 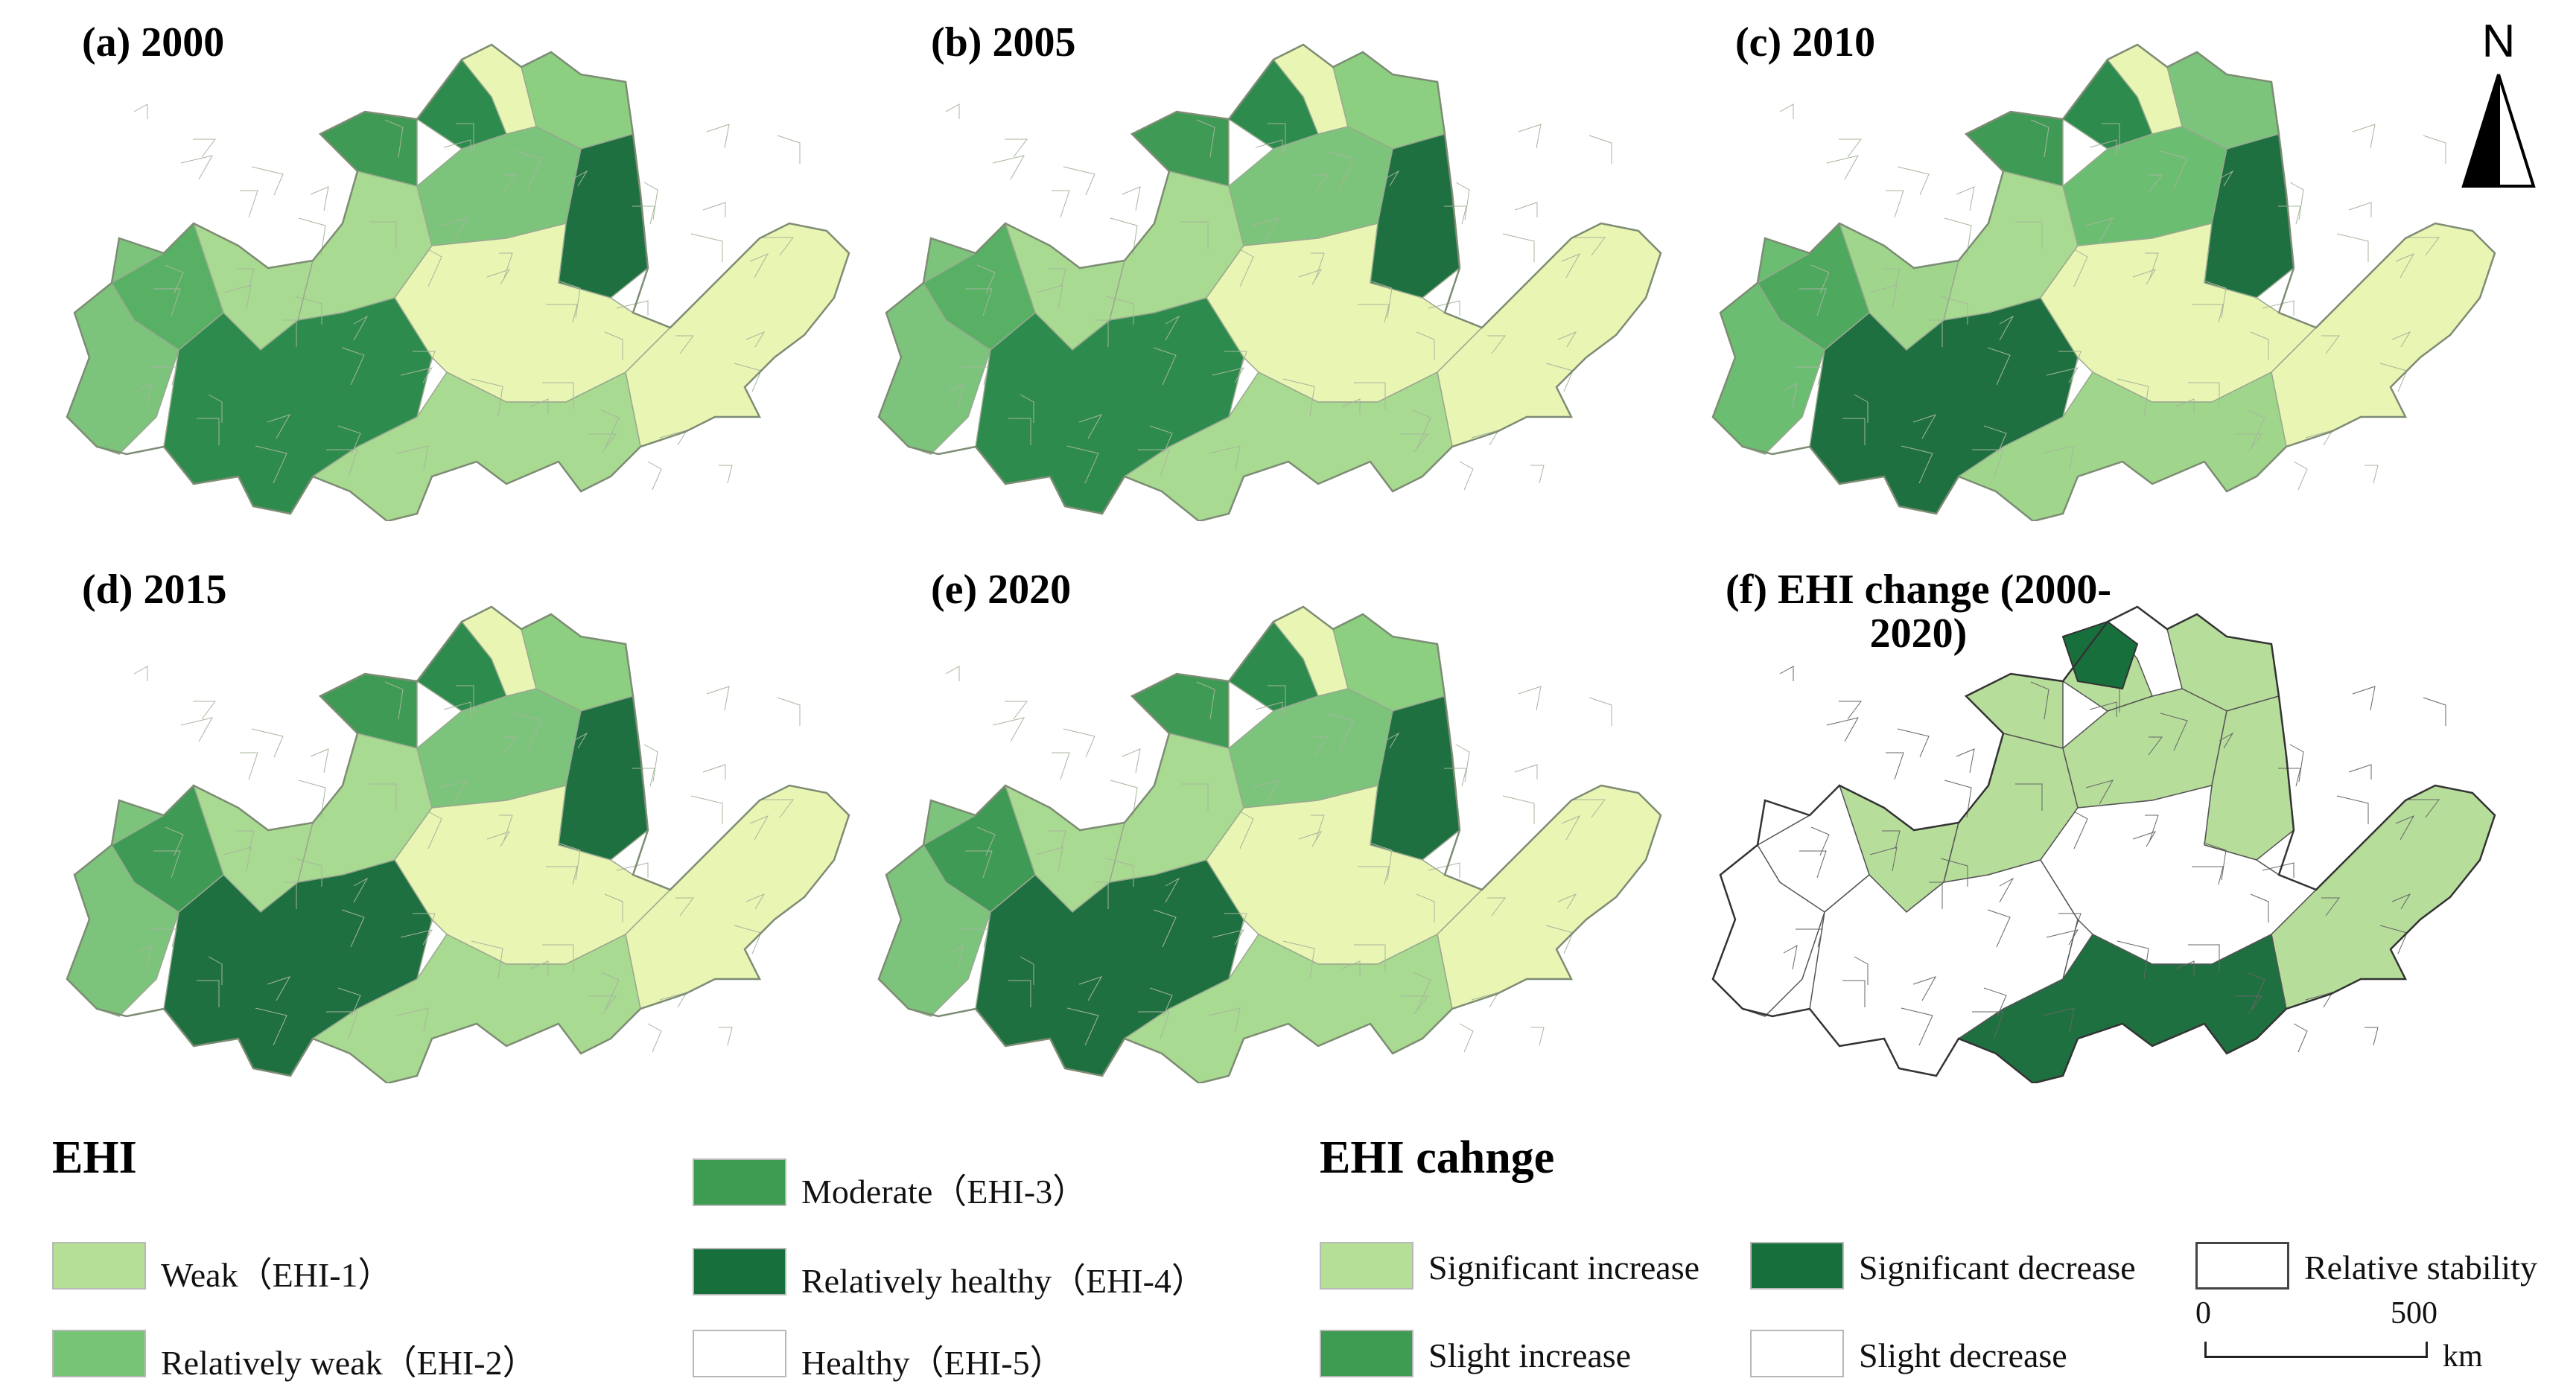 I want to click on map-2000, so click(x=458, y=282).